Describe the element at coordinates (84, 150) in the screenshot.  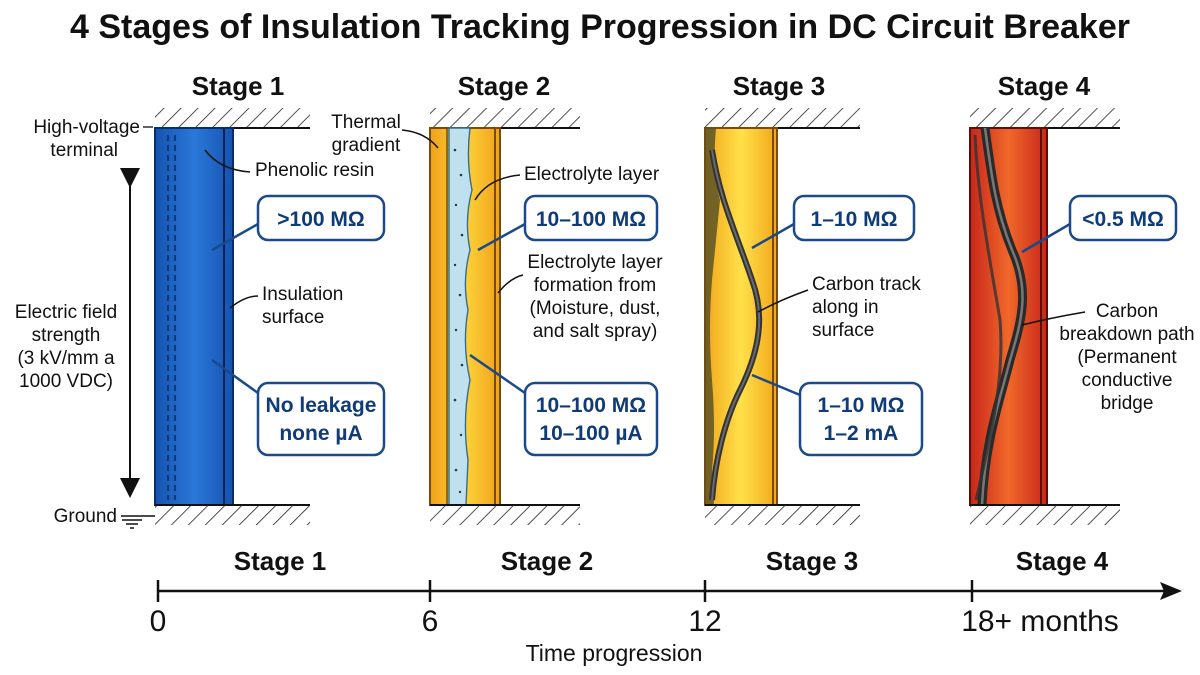
I see `hv-terminal-label-2: terminal` at that location.